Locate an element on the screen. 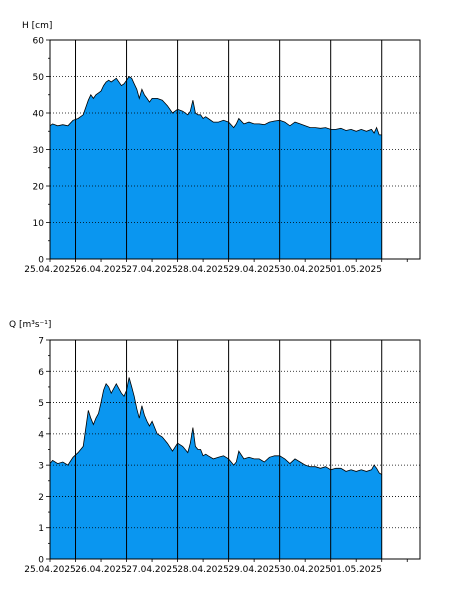 This screenshot has height=600, width=450. h-ytick-label: 10 is located at coordinates (39, 224).